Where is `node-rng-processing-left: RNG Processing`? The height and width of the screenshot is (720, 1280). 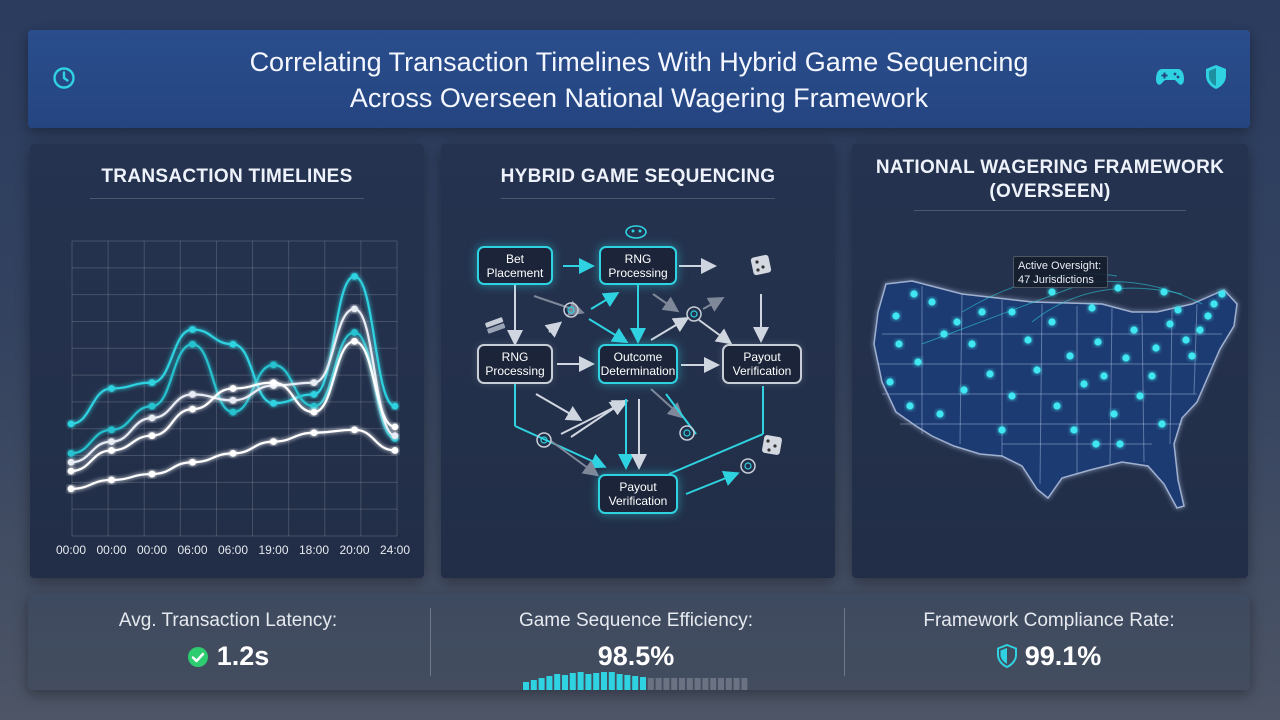 node-rng-processing-left: RNG Processing is located at coordinates (515, 364).